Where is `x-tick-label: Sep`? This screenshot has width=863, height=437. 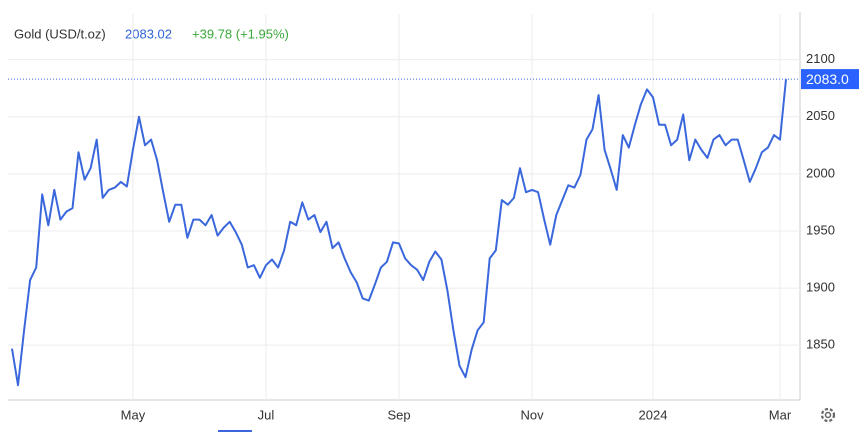
x-tick-label: Sep is located at coordinates (398, 414).